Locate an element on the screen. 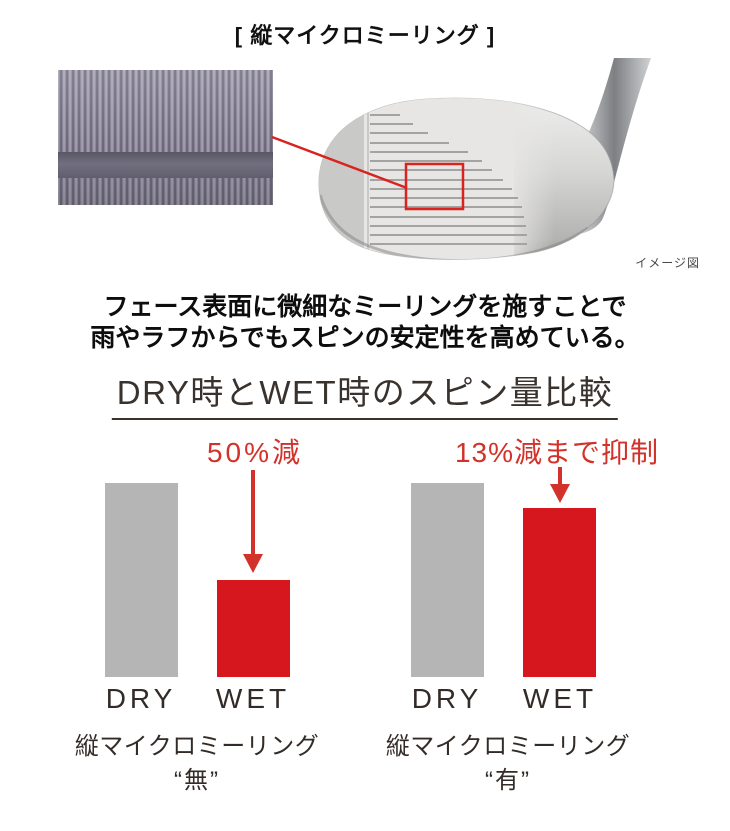 This screenshot has height=831, width=730. page-title: [ 縦マイクロミーリング ] is located at coordinates (365, 35).